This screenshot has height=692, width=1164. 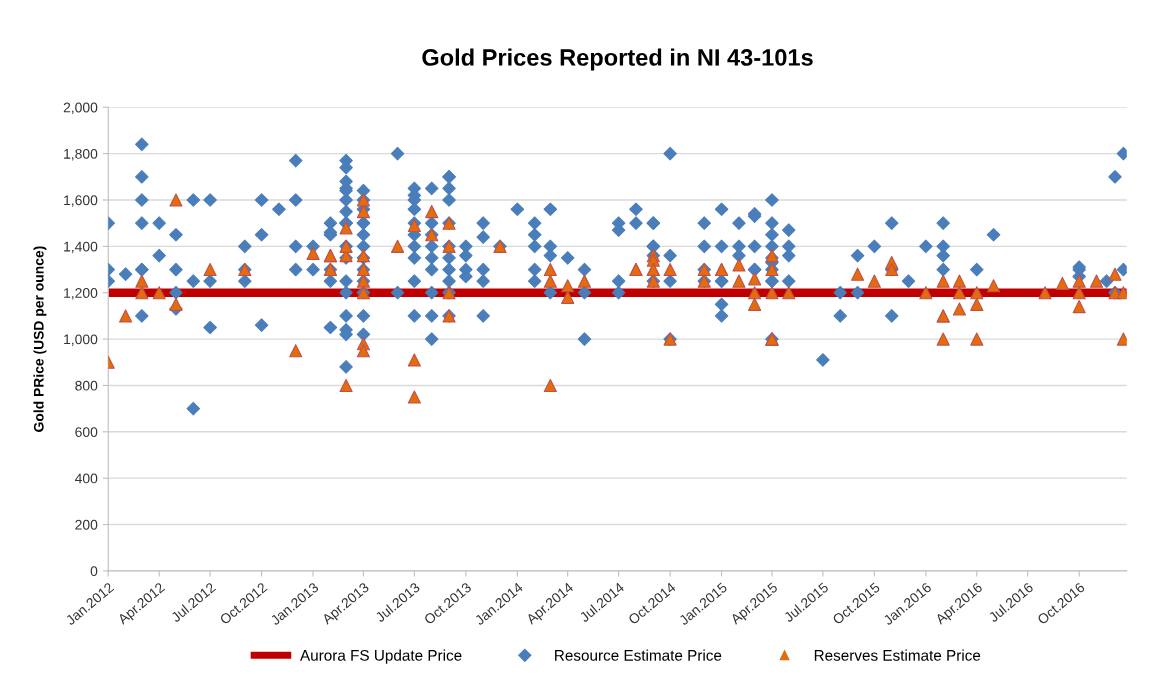 I want to click on y-tick-label: 1,600, so click(x=81, y=201).